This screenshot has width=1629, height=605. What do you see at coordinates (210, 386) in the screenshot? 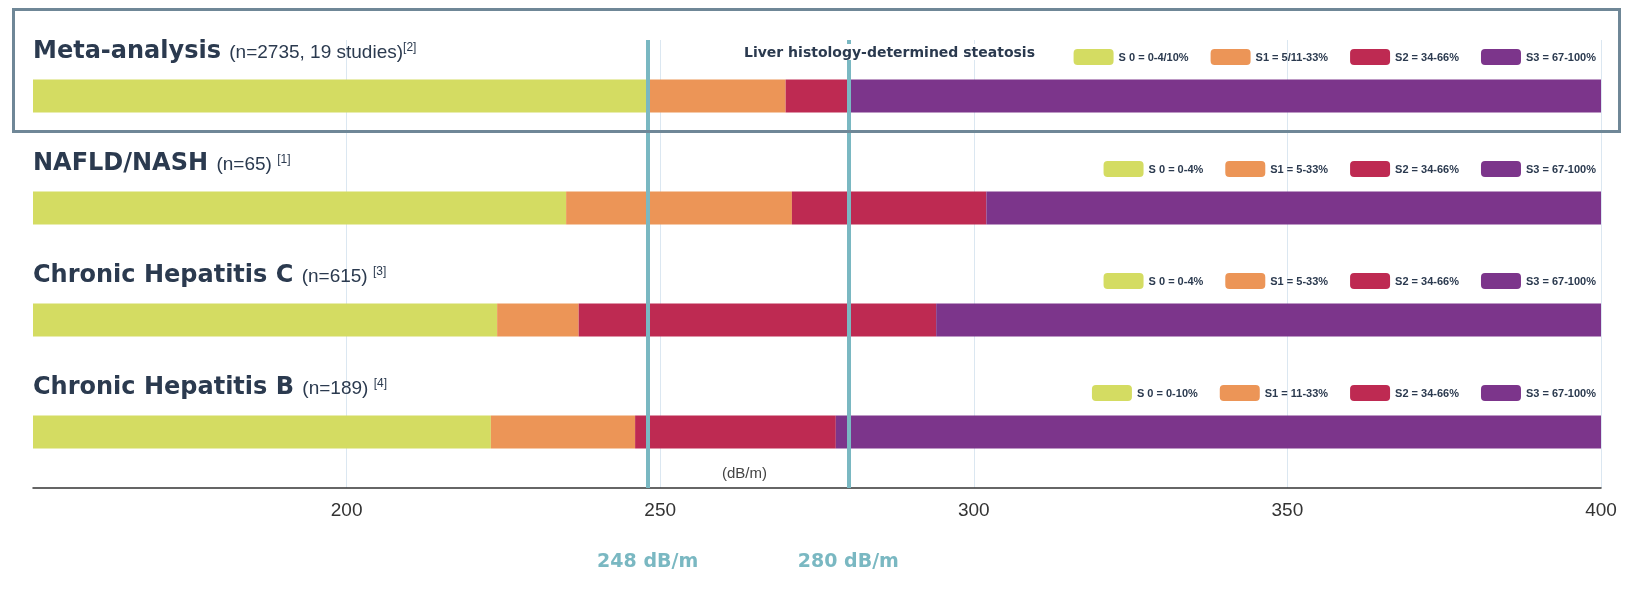
I see `y-tick-label: Chronic Hepatitis B (n=189) $^{[4]}$` at bounding box center [210, 386].